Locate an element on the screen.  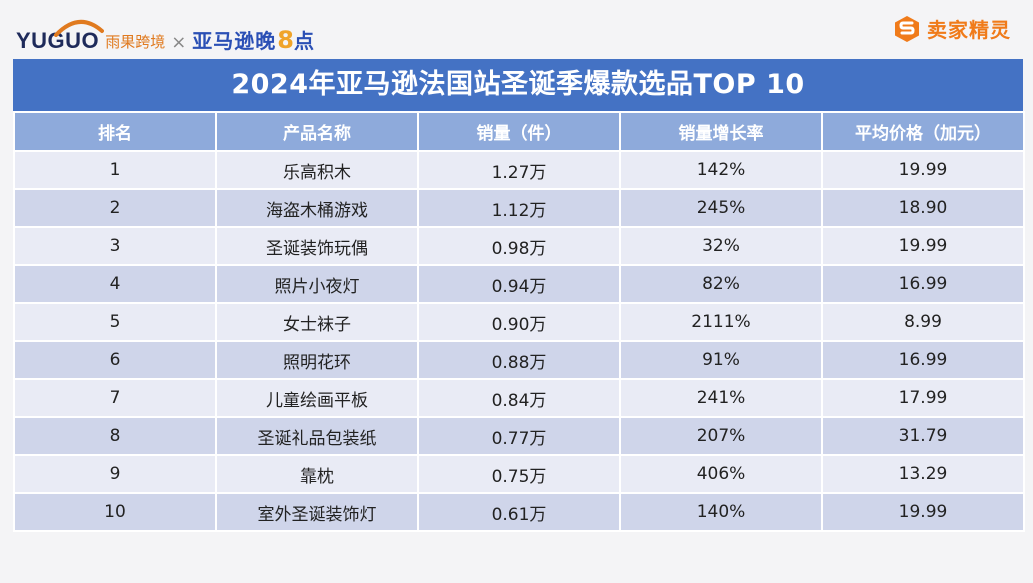
table-row: 9 靠枕 0.75万 406% 13.29 is located at coordinates (519, 474).